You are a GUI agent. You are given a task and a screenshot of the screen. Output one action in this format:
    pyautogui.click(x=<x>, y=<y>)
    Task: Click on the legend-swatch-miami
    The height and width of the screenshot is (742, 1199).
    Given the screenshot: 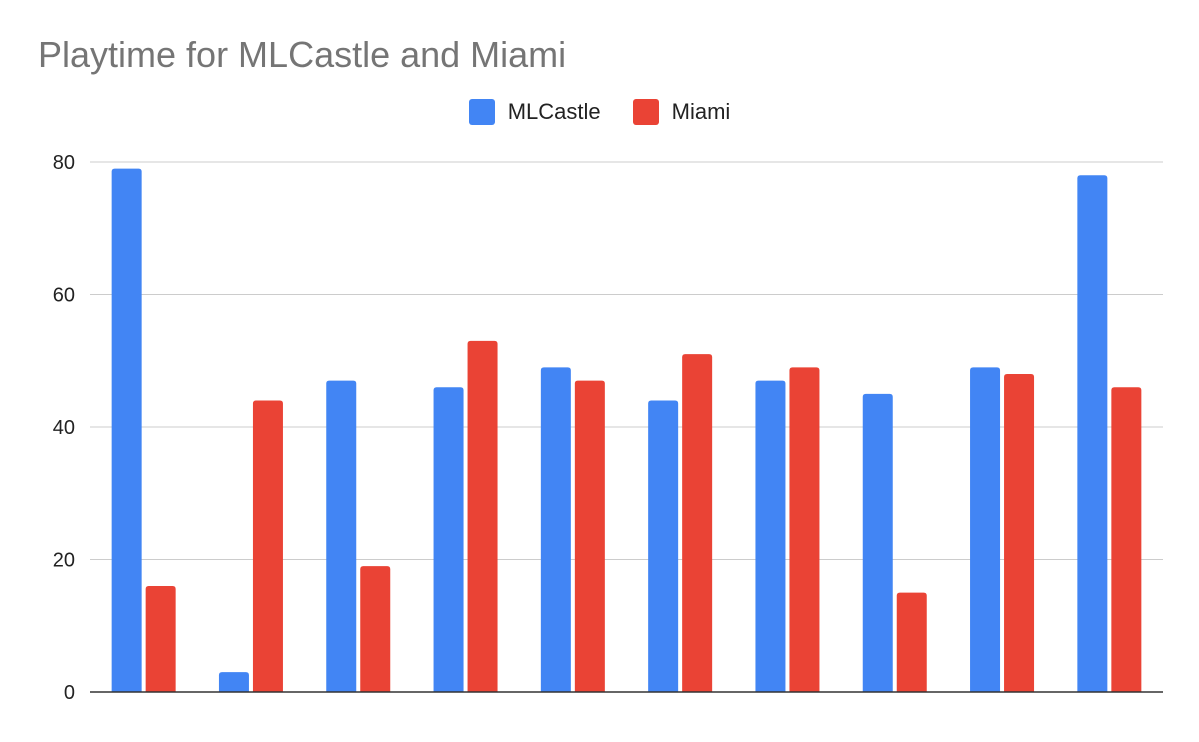 What is the action you would take?
    pyautogui.click(x=645, y=112)
    